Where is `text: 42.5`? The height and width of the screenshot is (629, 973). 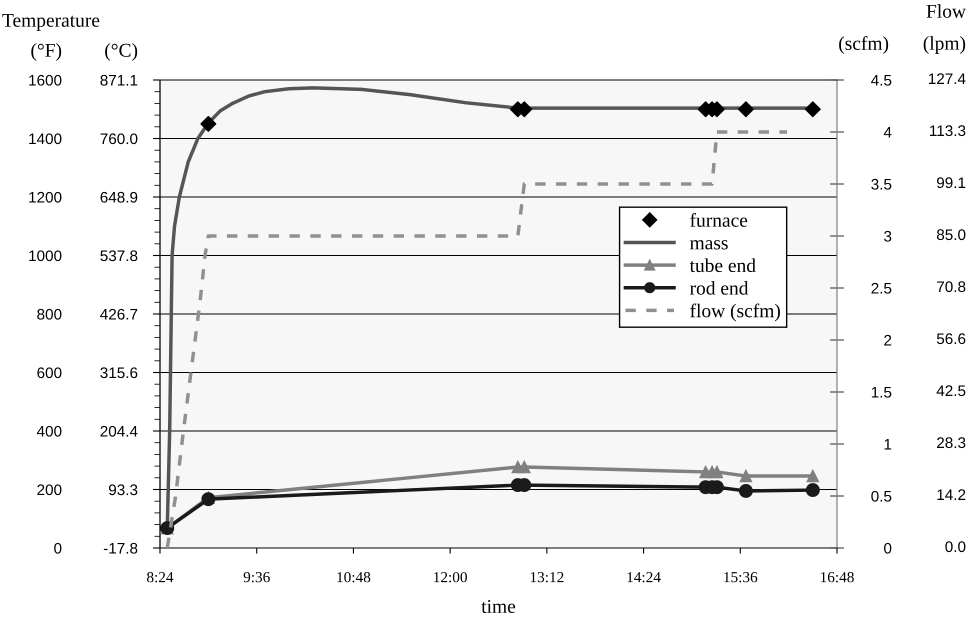 text: 42.5 is located at coordinates (951, 390).